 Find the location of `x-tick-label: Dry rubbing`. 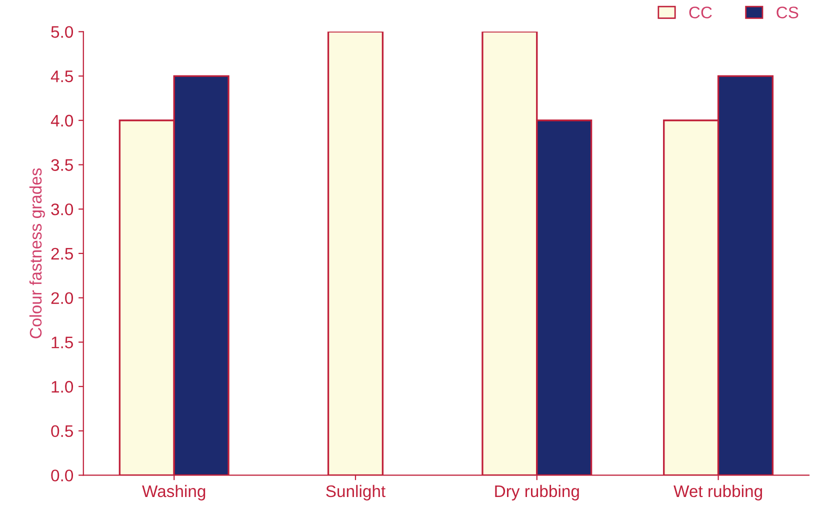

x-tick-label: Dry rubbing is located at coordinates (537, 492).